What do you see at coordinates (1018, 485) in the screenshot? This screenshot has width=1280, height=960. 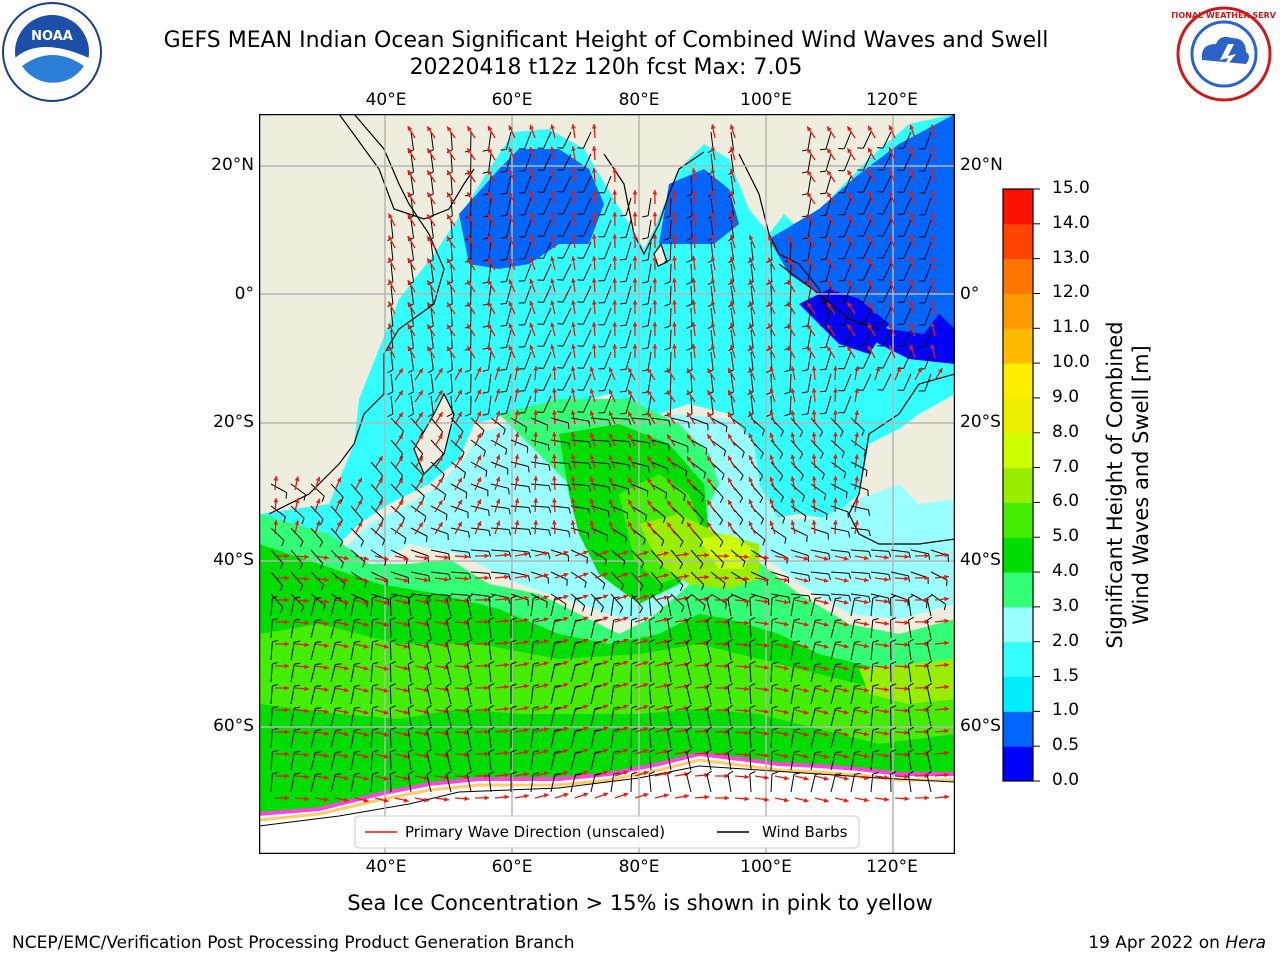 I see `colorbar-bin` at bounding box center [1018, 485].